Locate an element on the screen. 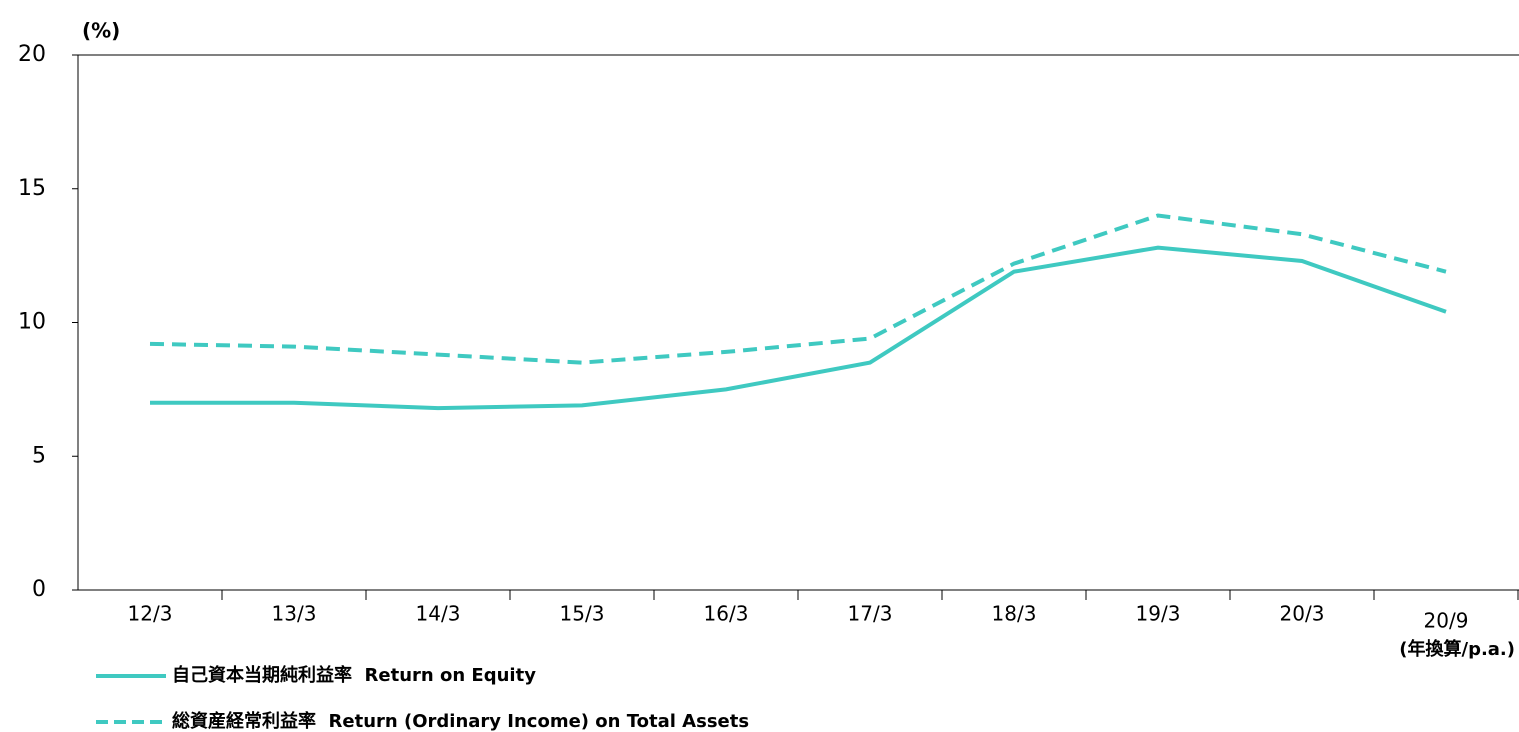 This screenshot has height=732, width=1519. x-tick-label: 14/3 is located at coordinates (438, 614).